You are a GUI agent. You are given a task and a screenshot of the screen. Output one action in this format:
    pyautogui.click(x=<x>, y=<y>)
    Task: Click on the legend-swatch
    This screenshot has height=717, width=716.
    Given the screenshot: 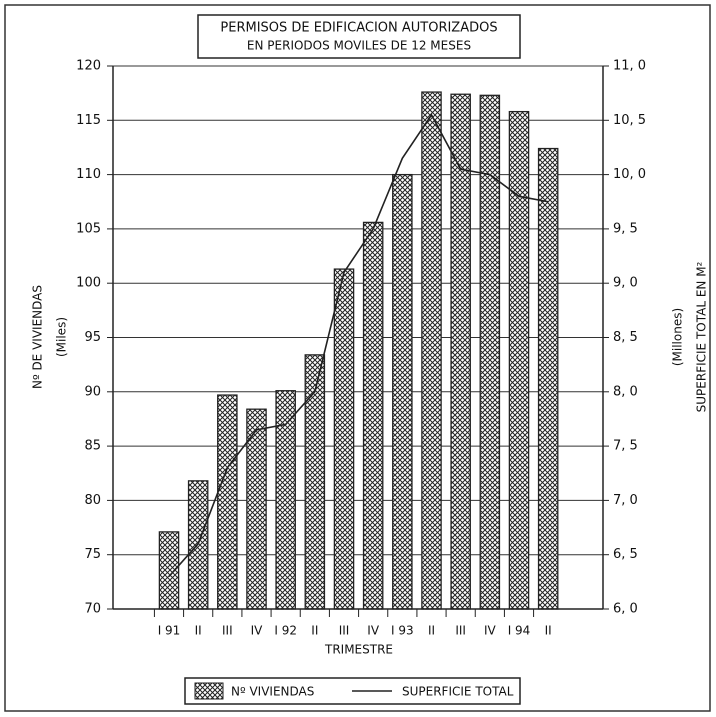 What is the action you would take?
    pyautogui.click(x=209, y=691)
    